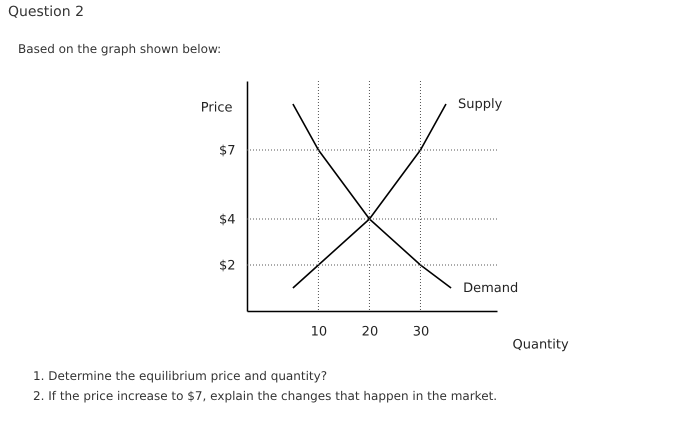 The image size is (700, 431). Describe the element at coordinates (421, 332) in the screenshot. I see `x-tick-label: 30` at that location.